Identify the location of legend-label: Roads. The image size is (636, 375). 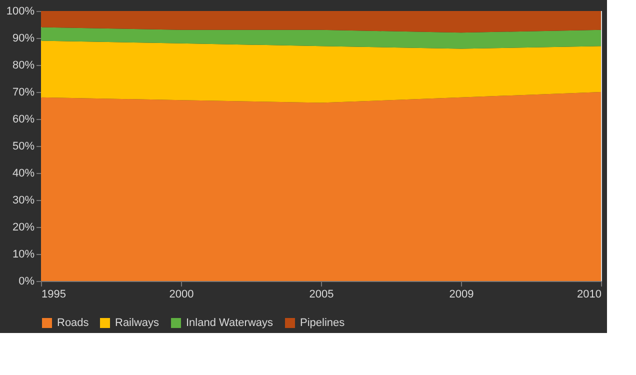
(73, 323).